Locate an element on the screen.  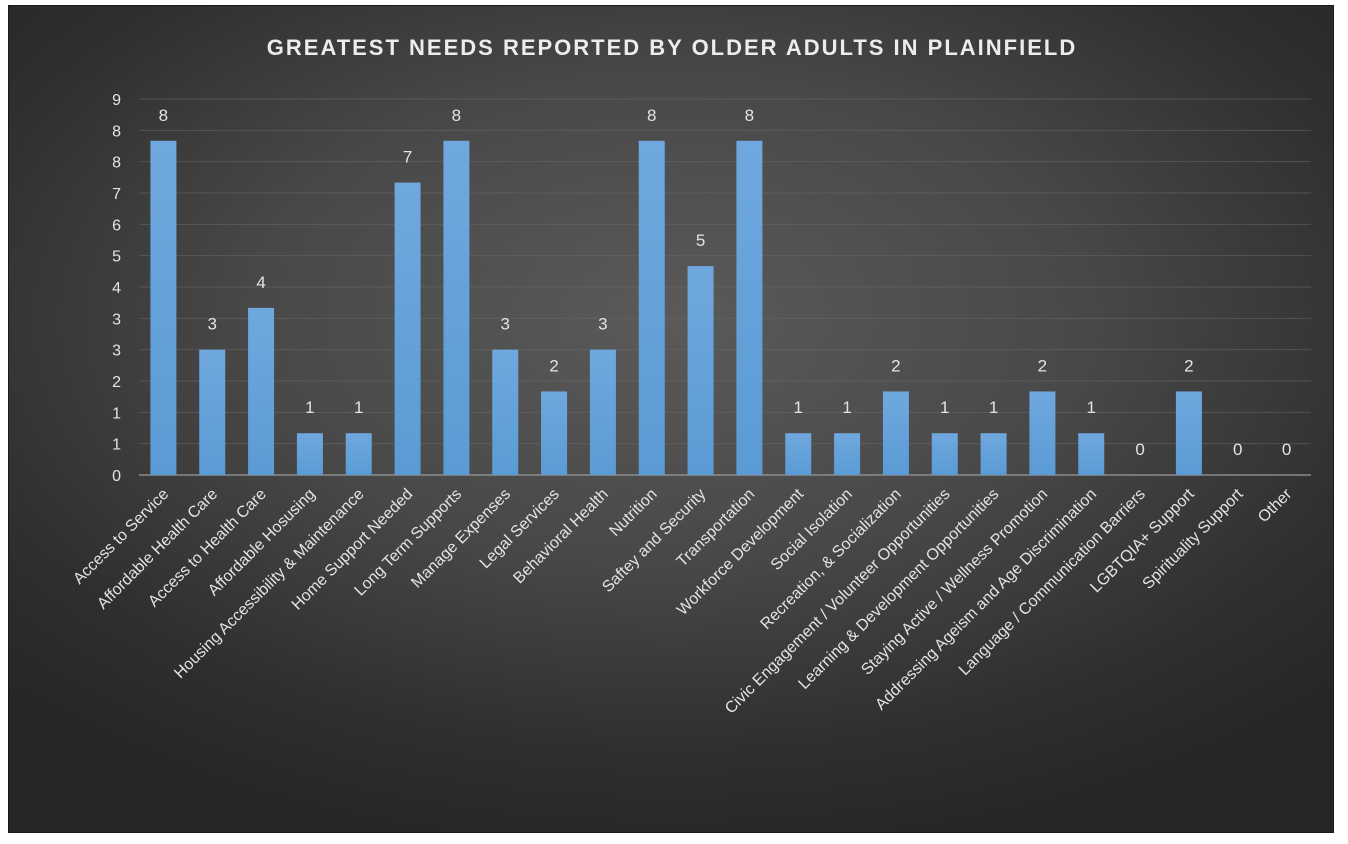
data-label: 4 is located at coordinates (260, 282).